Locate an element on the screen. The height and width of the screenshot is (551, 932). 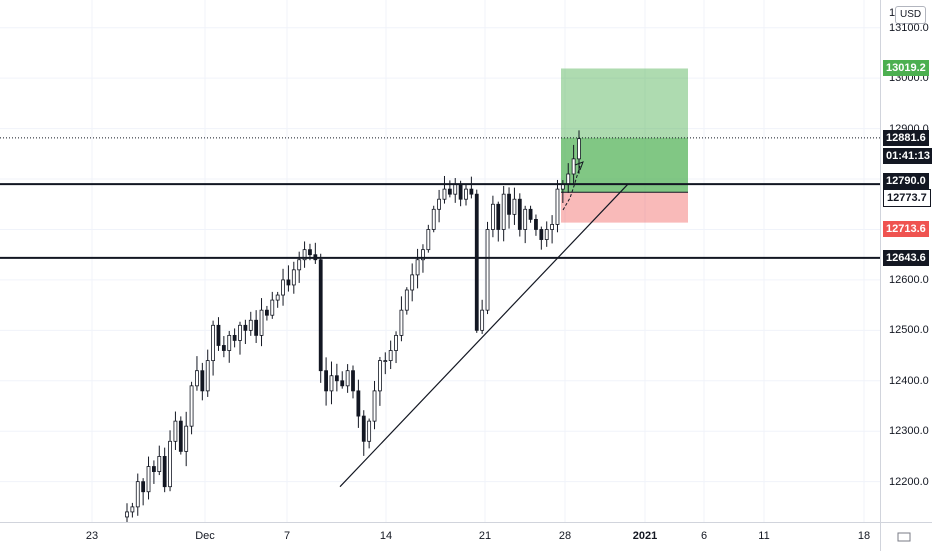
time-tick-label: 23 is located at coordinates (92, 536).